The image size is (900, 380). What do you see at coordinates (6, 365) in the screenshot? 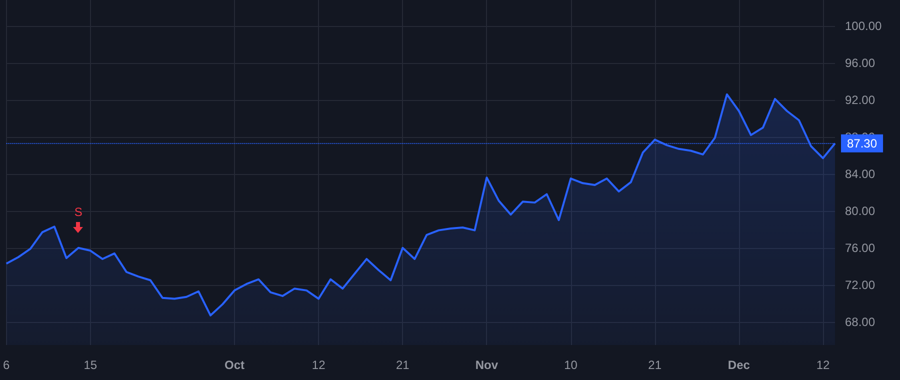
I see `x-tick-label: 6` at bounding box center [6, 365].